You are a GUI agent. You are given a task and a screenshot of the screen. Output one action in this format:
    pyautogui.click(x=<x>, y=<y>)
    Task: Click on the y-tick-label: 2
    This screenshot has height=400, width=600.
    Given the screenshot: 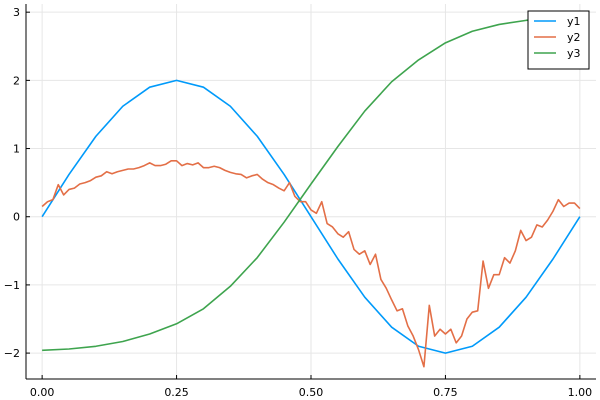 What is the action you would take?
    pyautogui.click(x=16, y=80)
    